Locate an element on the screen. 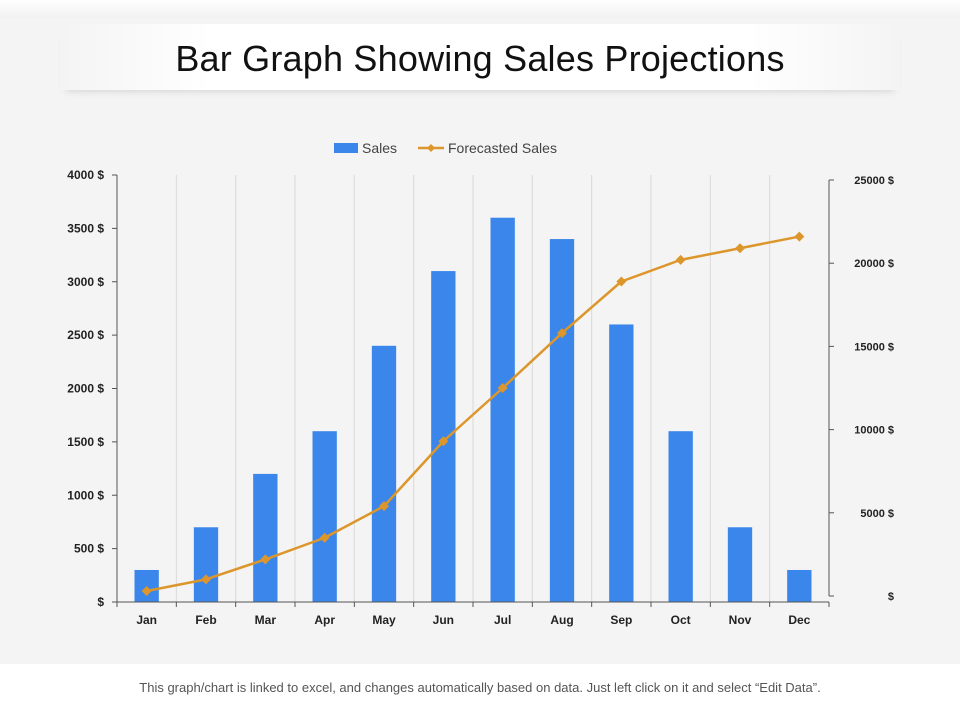  page-title: Bar Graph Showing Sales Projections is located at coordinates (480, 58).